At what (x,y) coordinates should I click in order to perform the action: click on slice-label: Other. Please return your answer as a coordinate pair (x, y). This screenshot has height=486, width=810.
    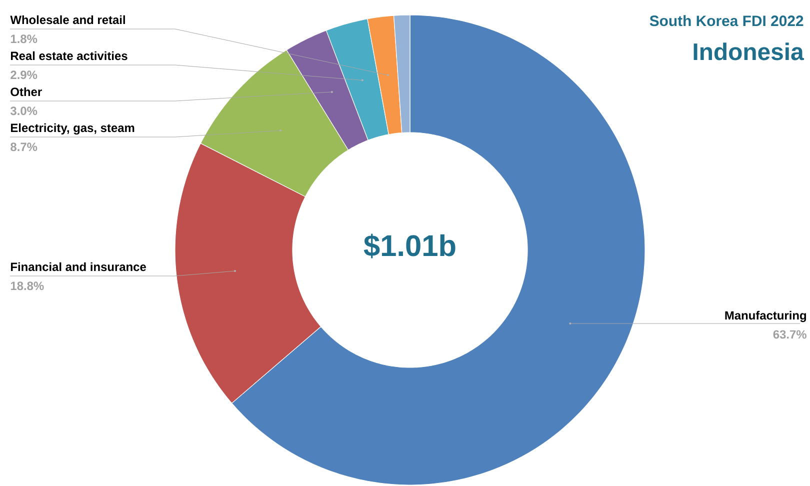
    Looking at the image, I should click on (26, 91).